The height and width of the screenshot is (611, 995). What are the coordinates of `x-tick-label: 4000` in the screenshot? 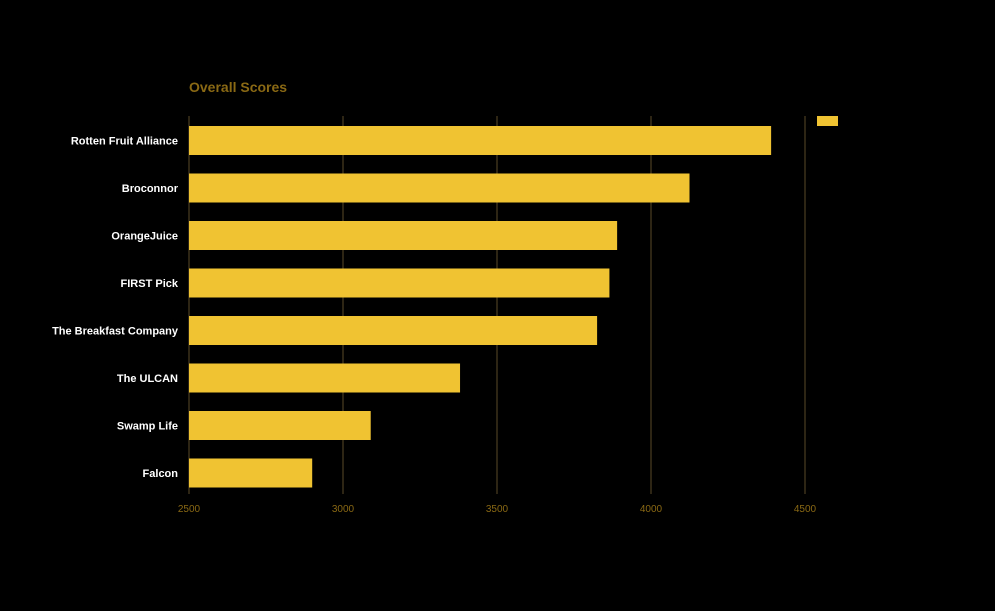 It's located at (651, 509).